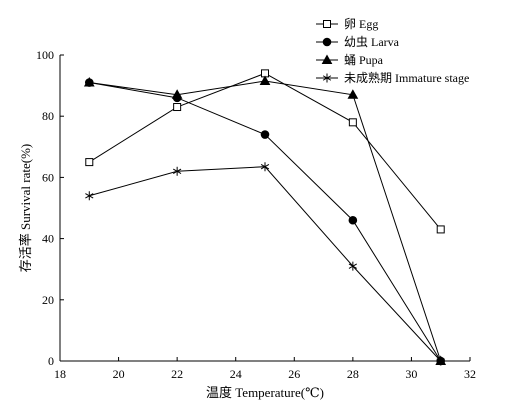  I want to click on legend-label: 未成熟期 Immature stage, so click(406, 77).